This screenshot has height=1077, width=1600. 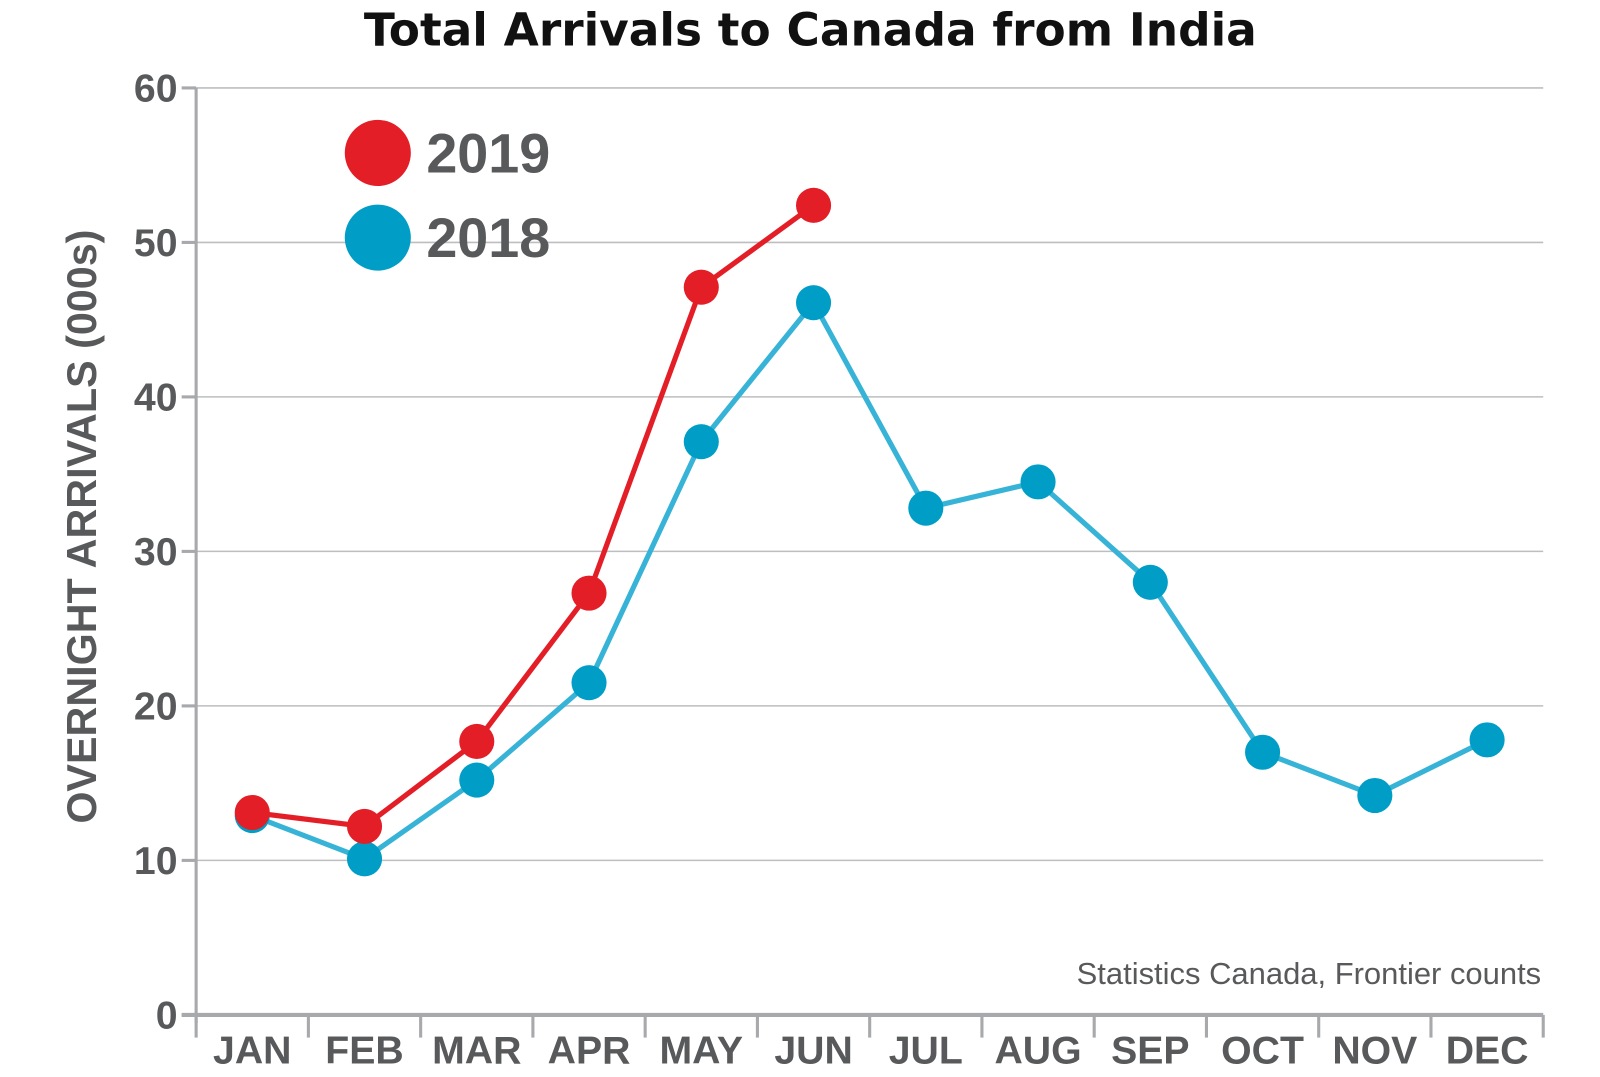 I want to click on chart-title: Total Arrivals to Canada from India, so click(x=810, y=30).